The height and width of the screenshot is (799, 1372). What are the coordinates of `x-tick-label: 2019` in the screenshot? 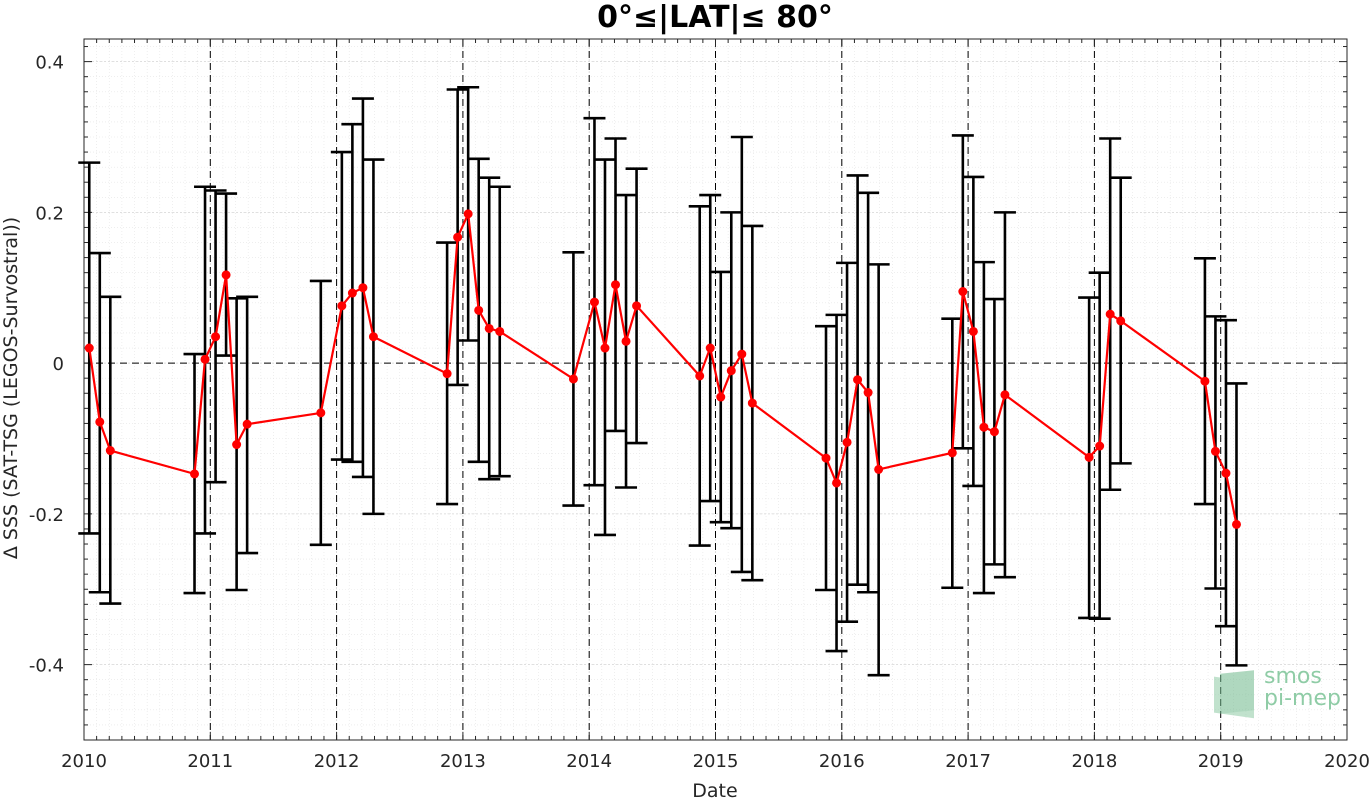 It's located at (1221, 761).